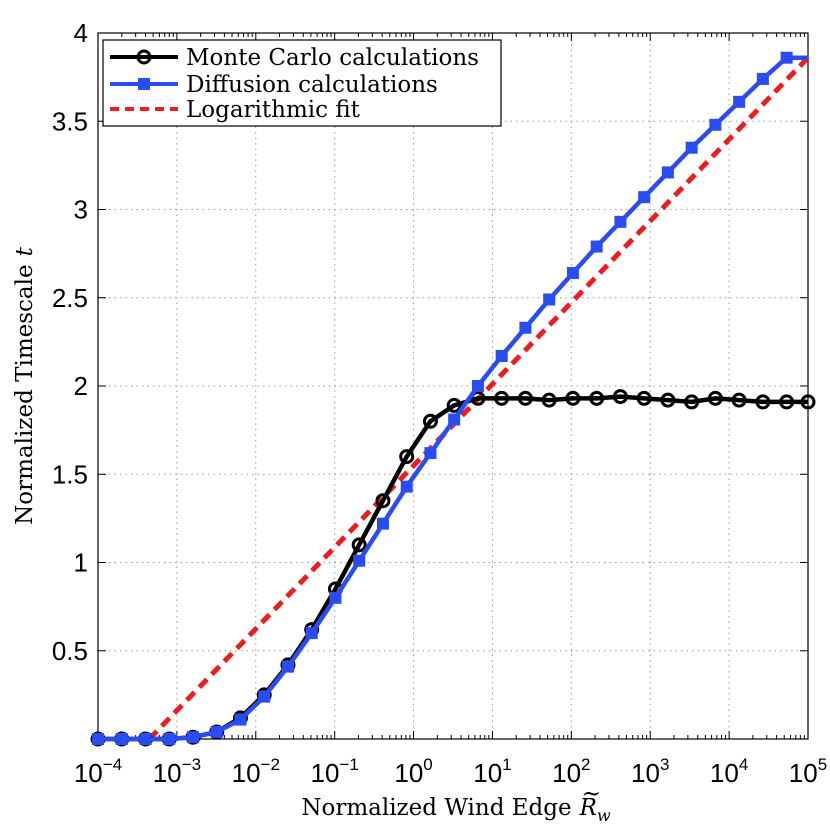 The width and height of the screenshot is (830, 832). I want to click on legend-item-monte-carlo: Monte Carlo calculations, so click(294, 58).